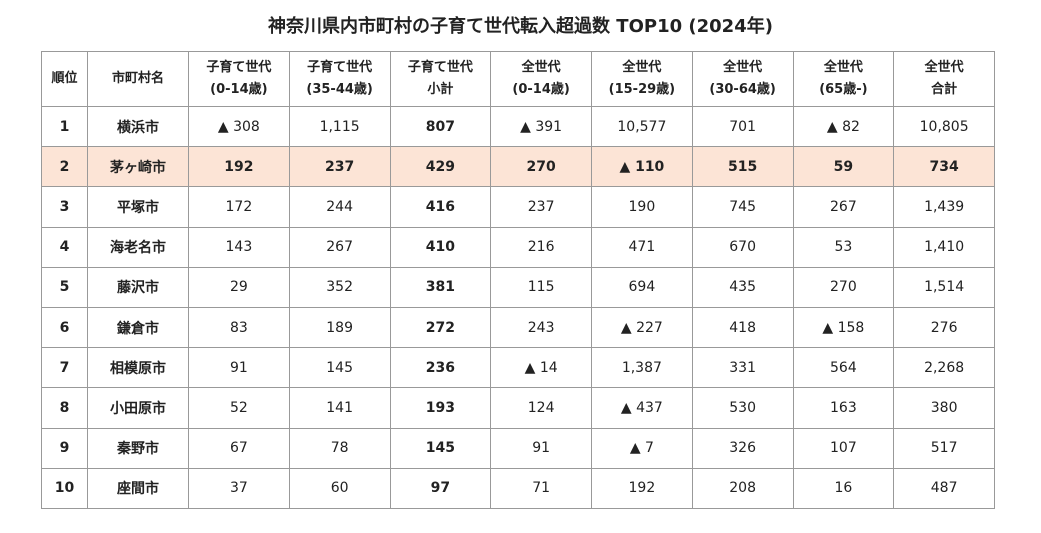  What do you see at coordinates (239, 67) in the screenshot?
I see `header-line: 子育て世代` at bounding box center [239, 67].